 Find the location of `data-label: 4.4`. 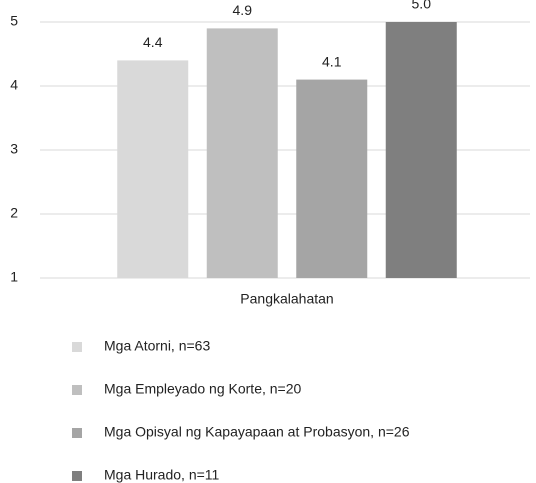

data-label: 4.4 is located at coordinates (153, 42).